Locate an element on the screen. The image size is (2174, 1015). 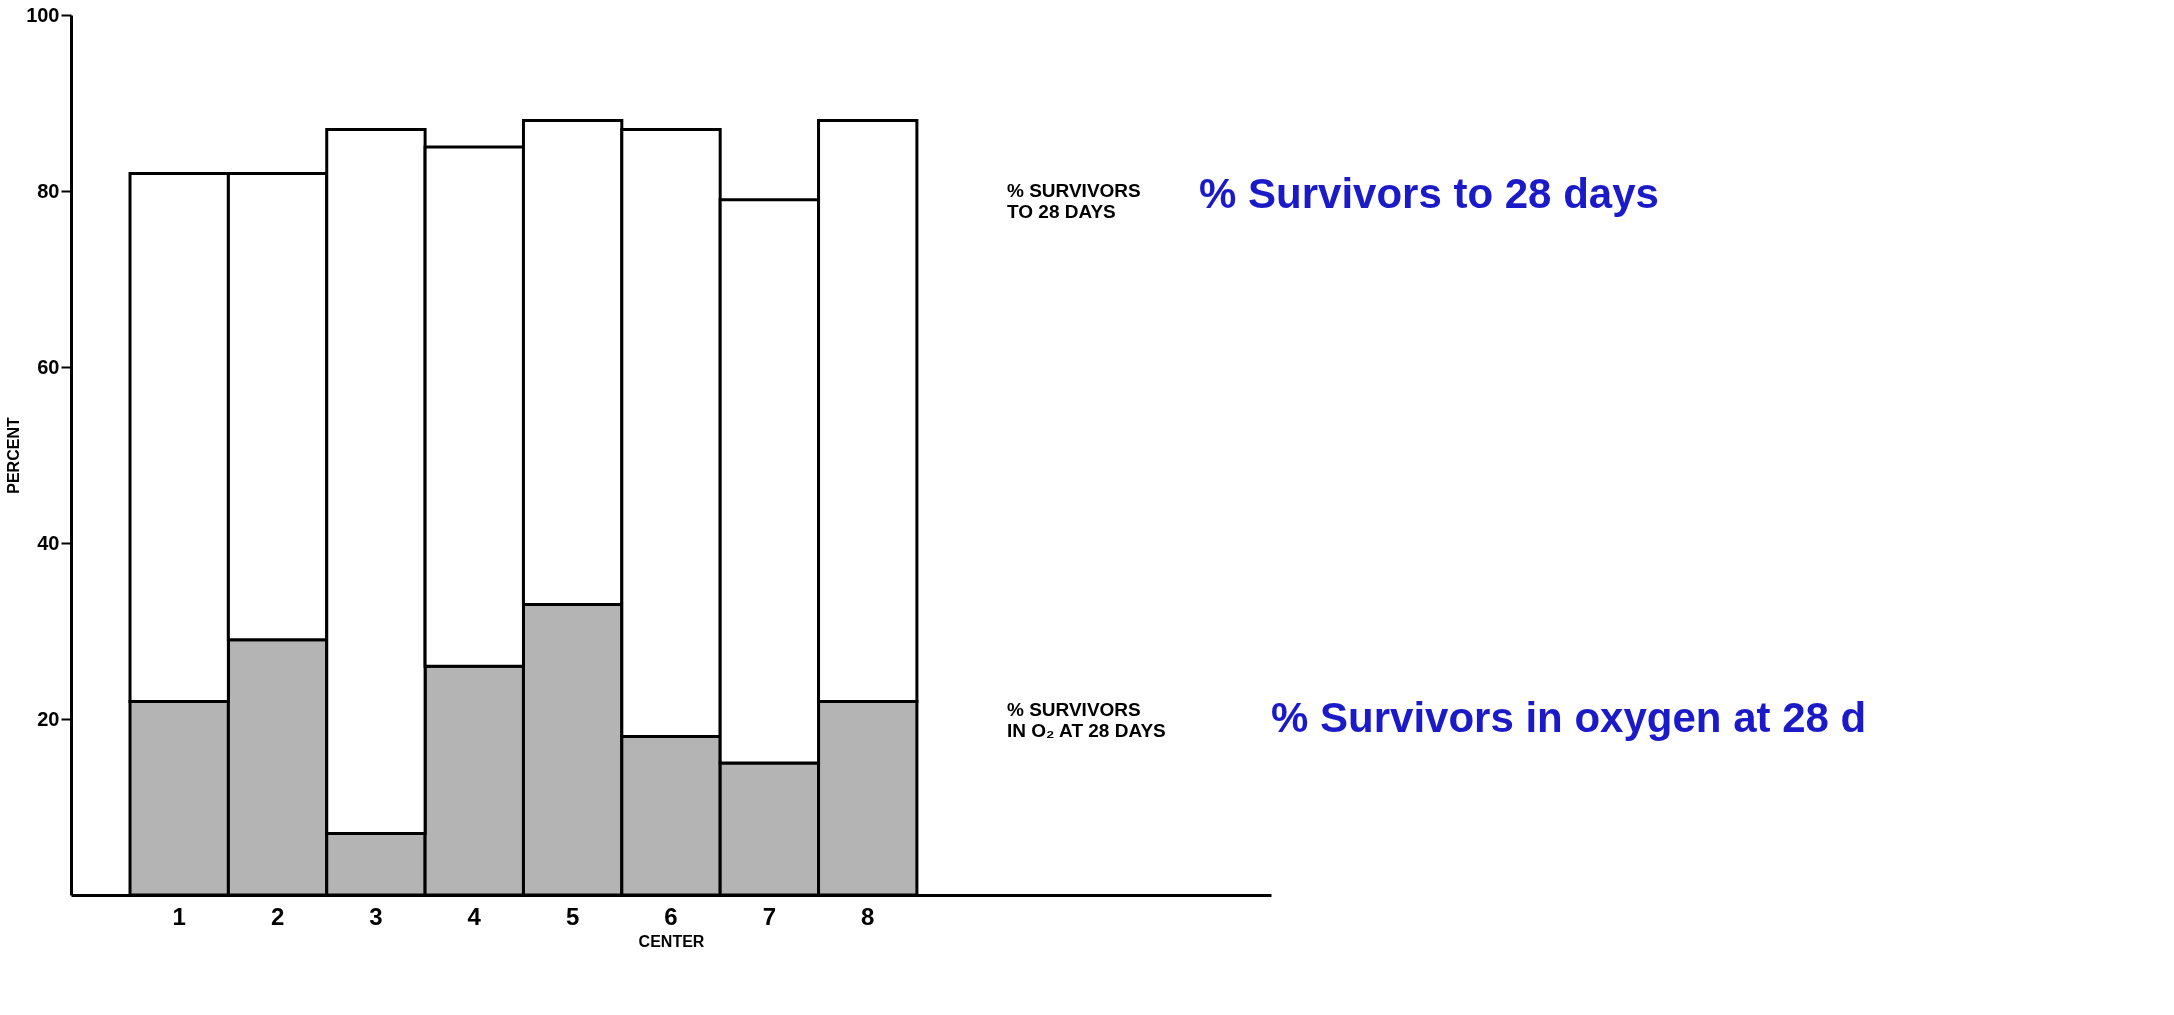
y-axis-title: PERCENT is located at coordinates (14, 455).